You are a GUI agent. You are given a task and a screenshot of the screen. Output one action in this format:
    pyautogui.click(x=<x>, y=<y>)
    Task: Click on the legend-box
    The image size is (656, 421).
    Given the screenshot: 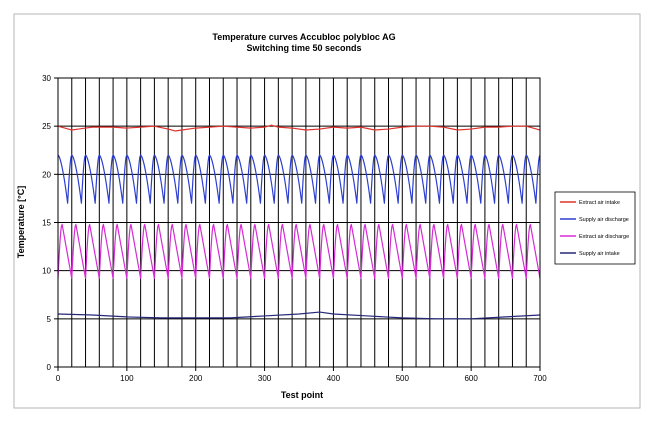 What is the action you would take?
    pyautogui.click(x=595, y=228)
    